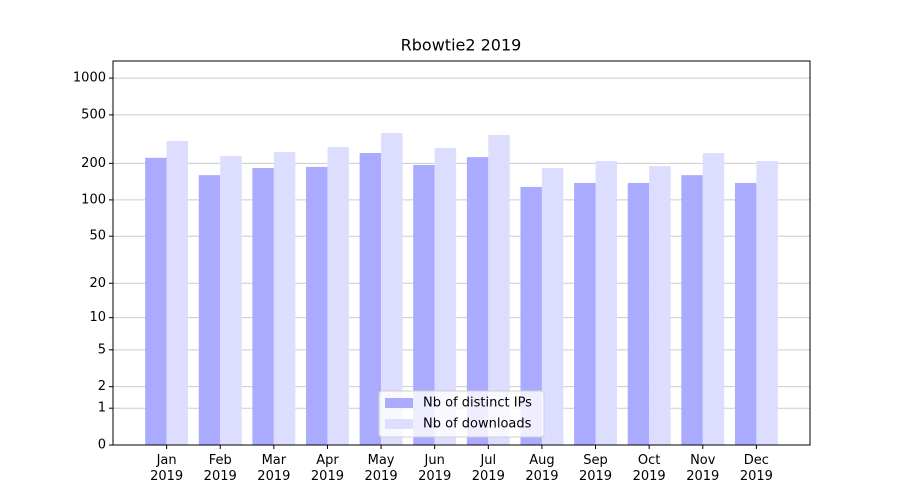  I want to click on x-tick-label: Dec 2019, so click(756, 468).